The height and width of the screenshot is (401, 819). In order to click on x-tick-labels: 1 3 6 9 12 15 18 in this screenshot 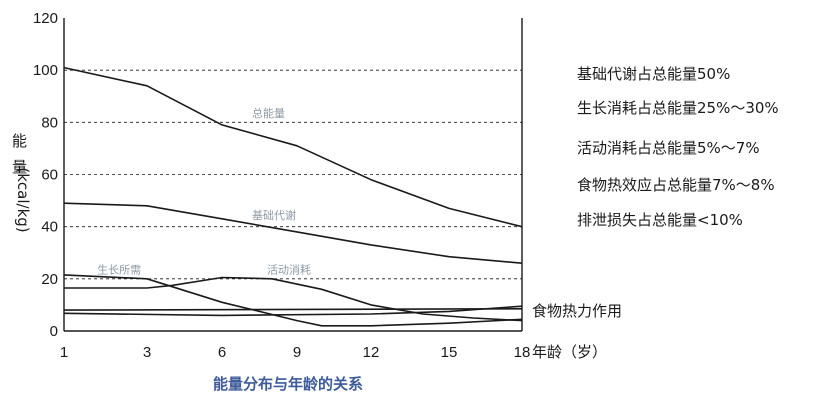, I will do `click(295, 352)`.